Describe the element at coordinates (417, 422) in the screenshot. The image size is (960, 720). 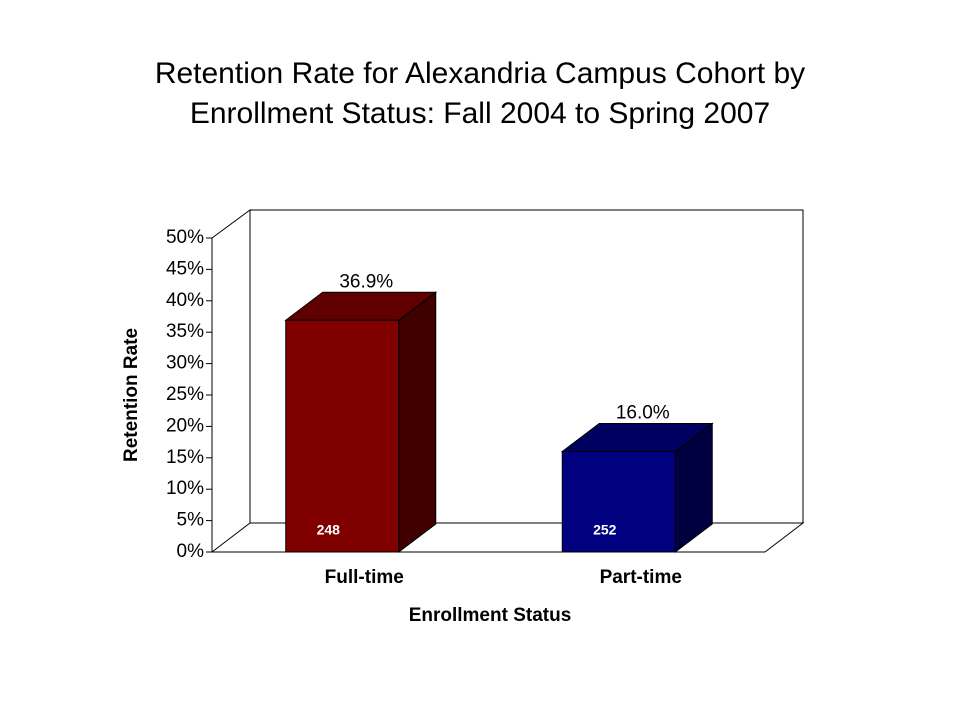
I see `bar-side` at that location.